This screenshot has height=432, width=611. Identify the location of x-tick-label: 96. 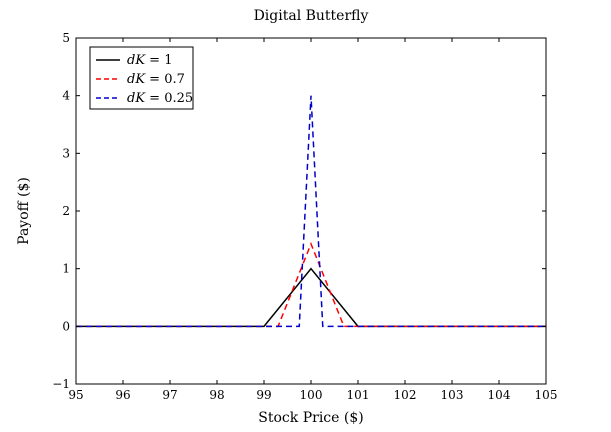
(122, 395).